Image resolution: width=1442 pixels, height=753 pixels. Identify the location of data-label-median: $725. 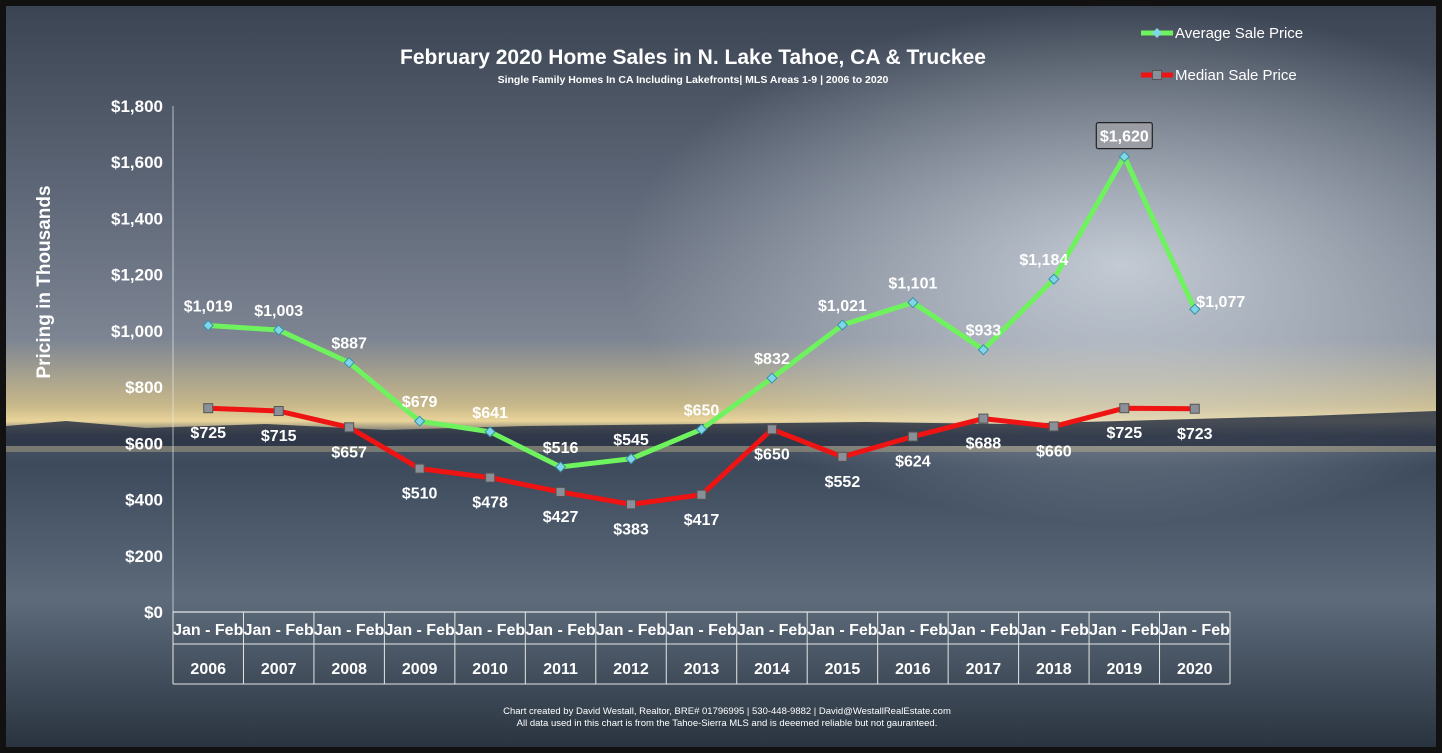
(208, 433).